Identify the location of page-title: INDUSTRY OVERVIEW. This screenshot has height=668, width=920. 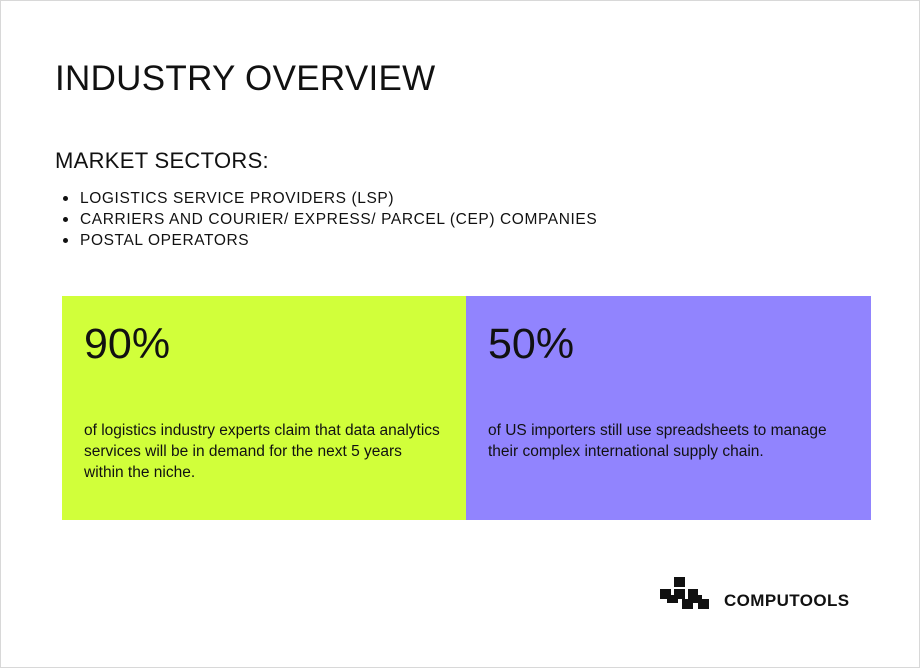
(245, 78).